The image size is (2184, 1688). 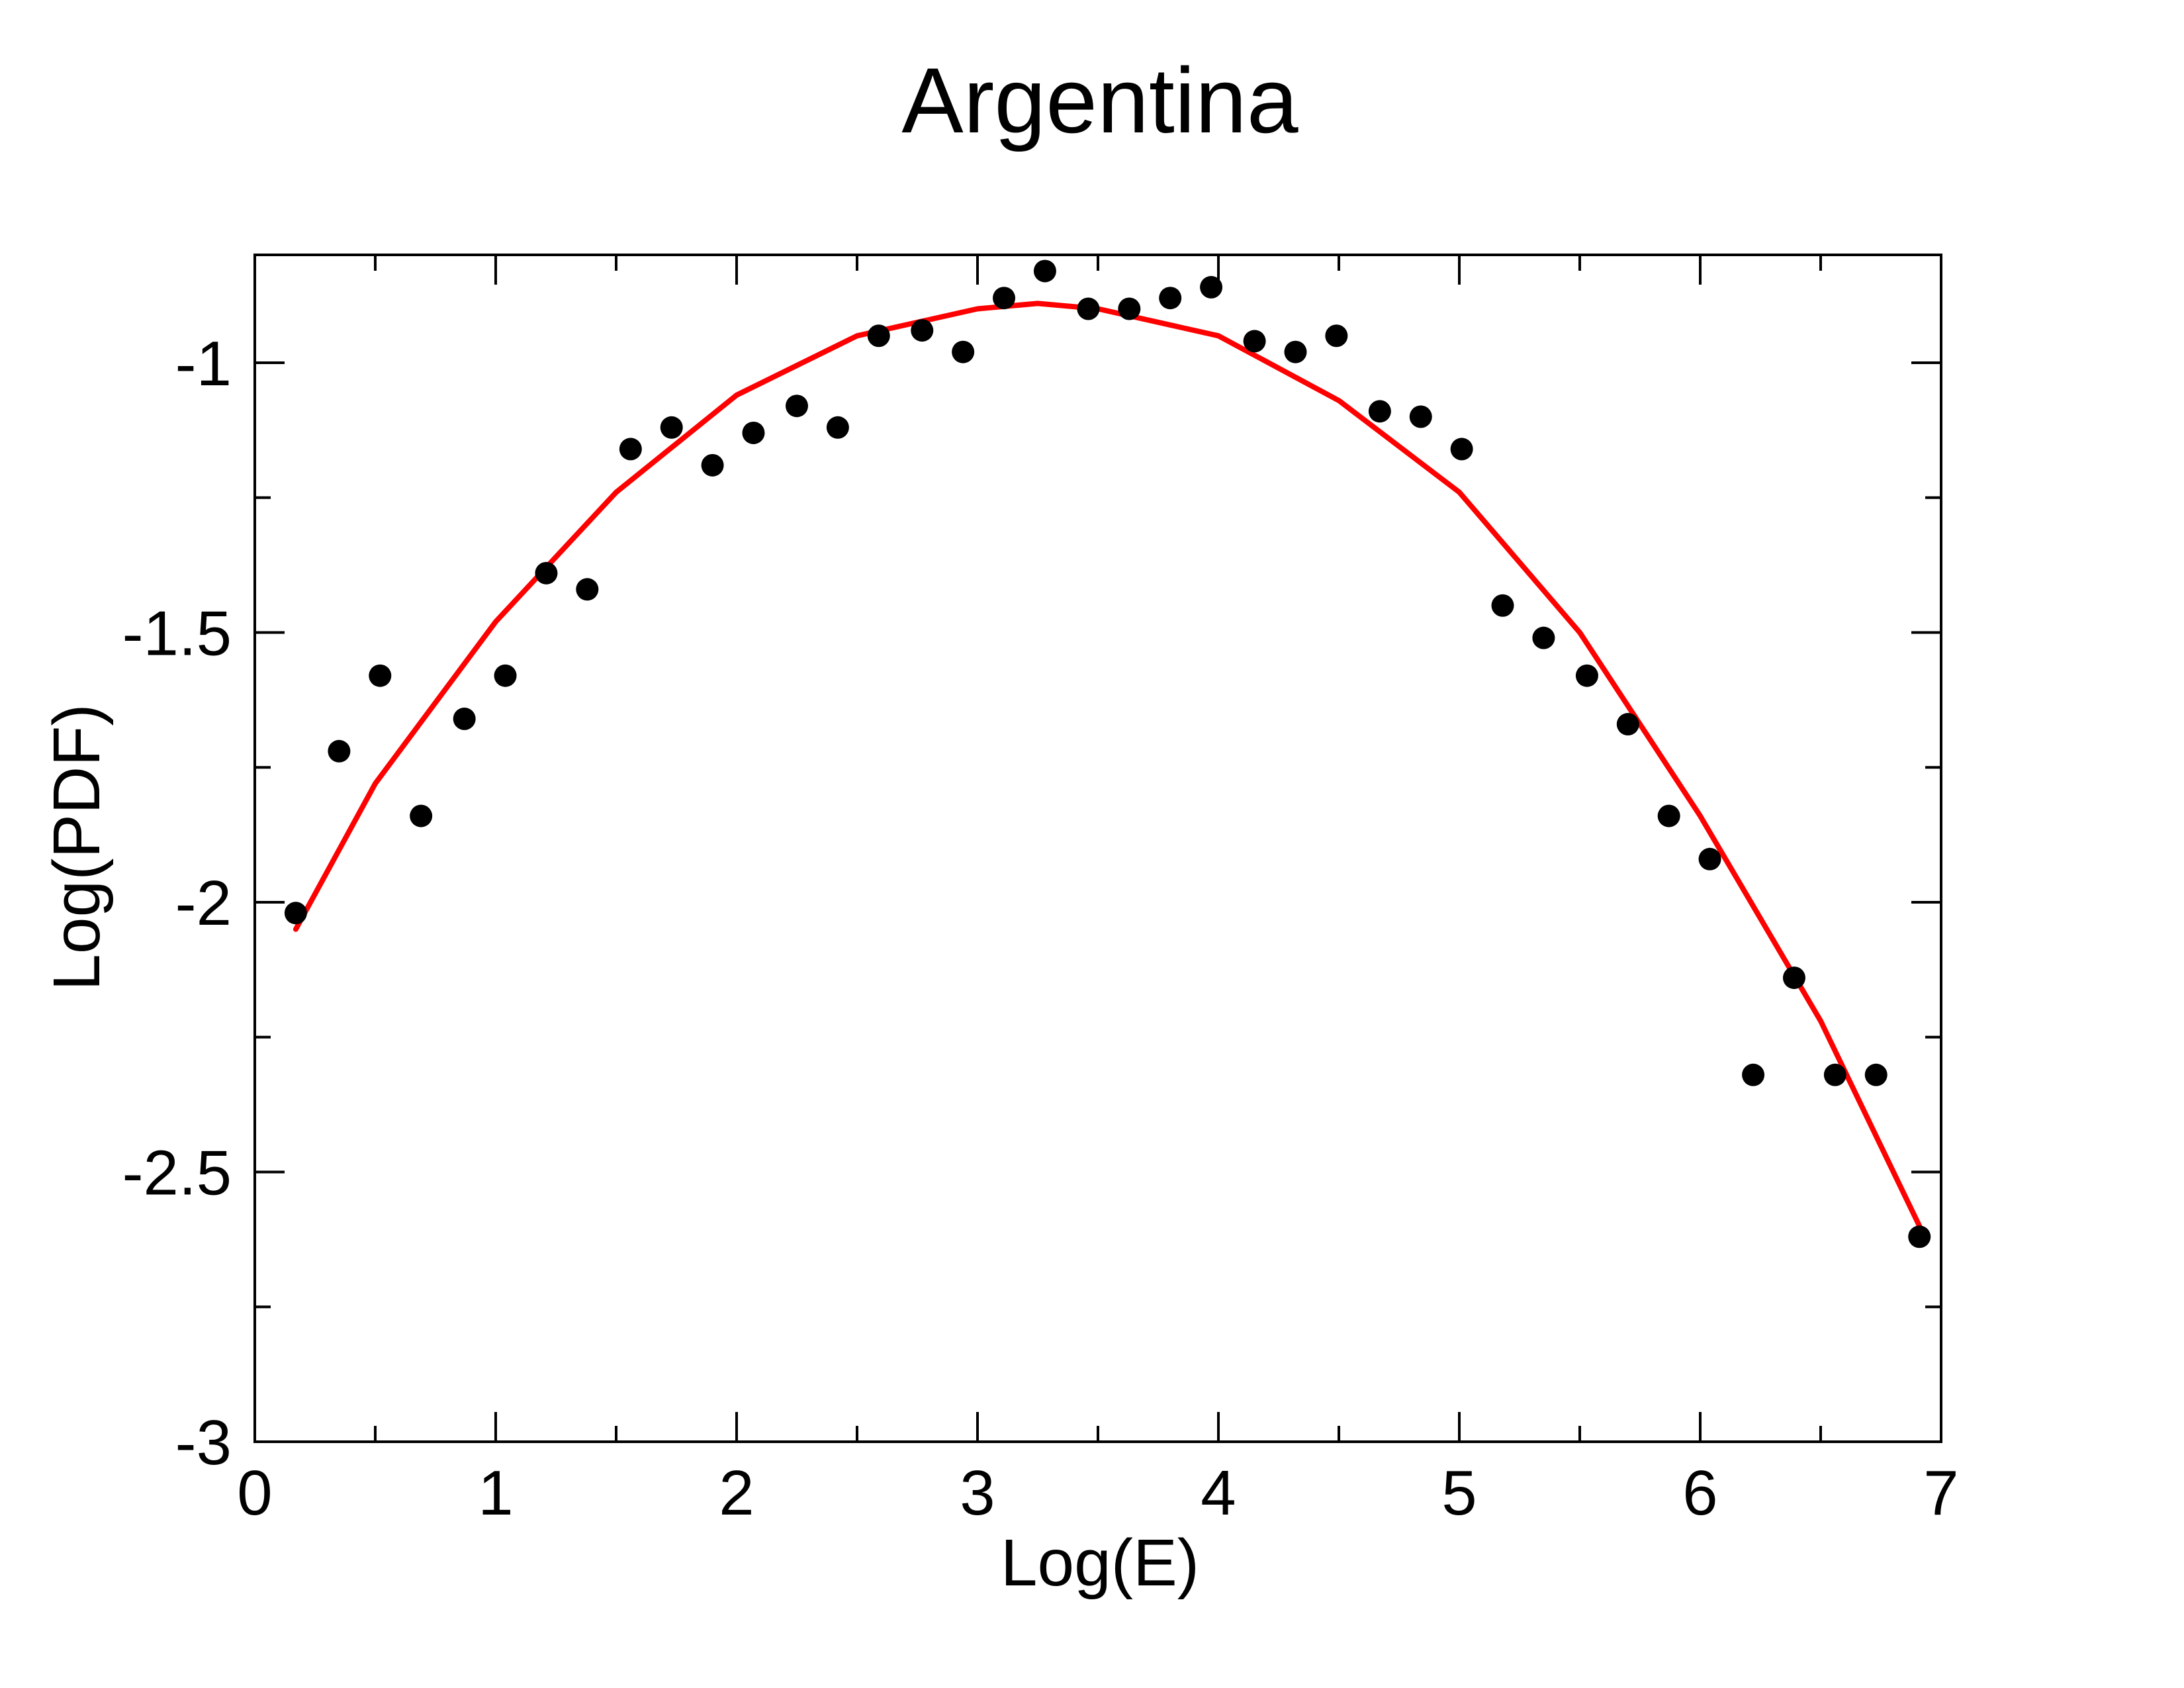 I want to click on x-tick-label: 7, so click(x=1940, y=1493).